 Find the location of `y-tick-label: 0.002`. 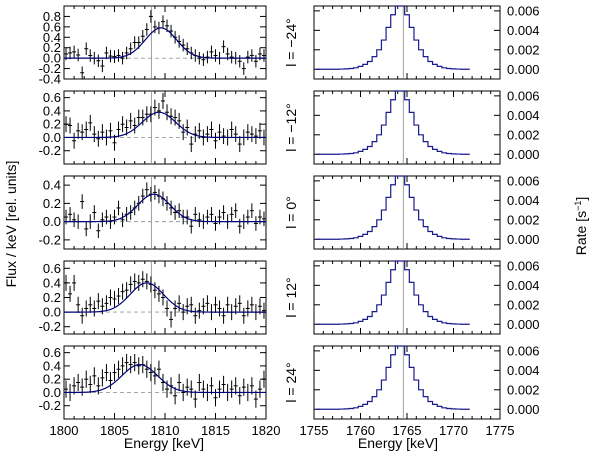

y-tick-label: 0.002 is located at coordinates (523, 134).